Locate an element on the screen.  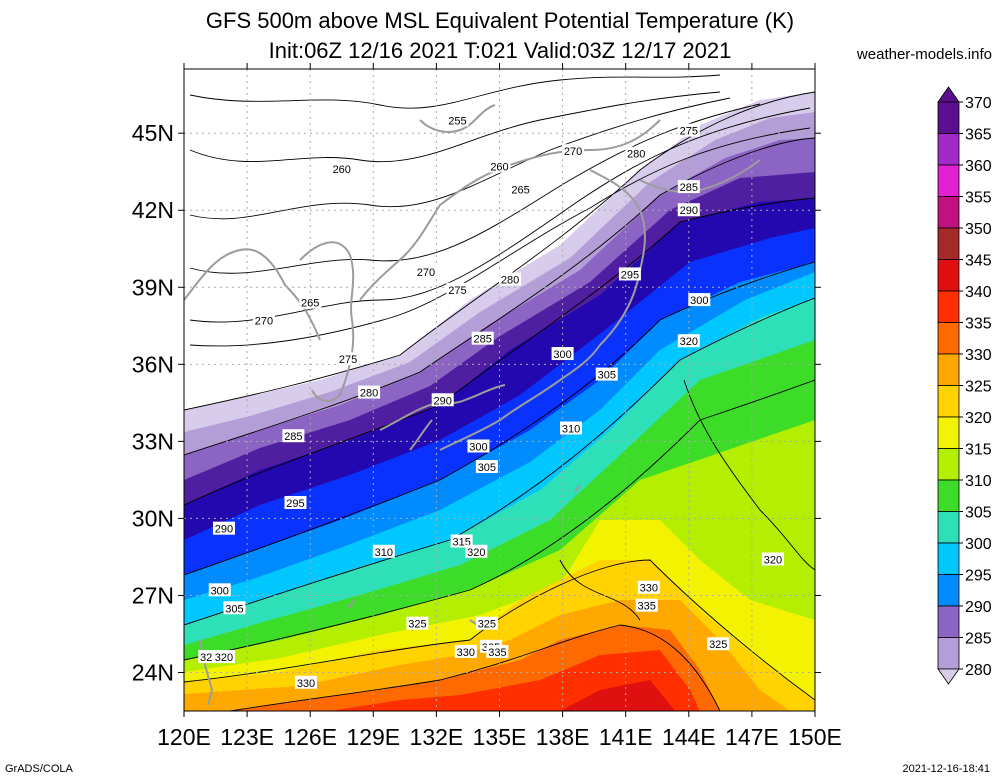
colorbar-label: 330 is located at coordinates (978, 355).